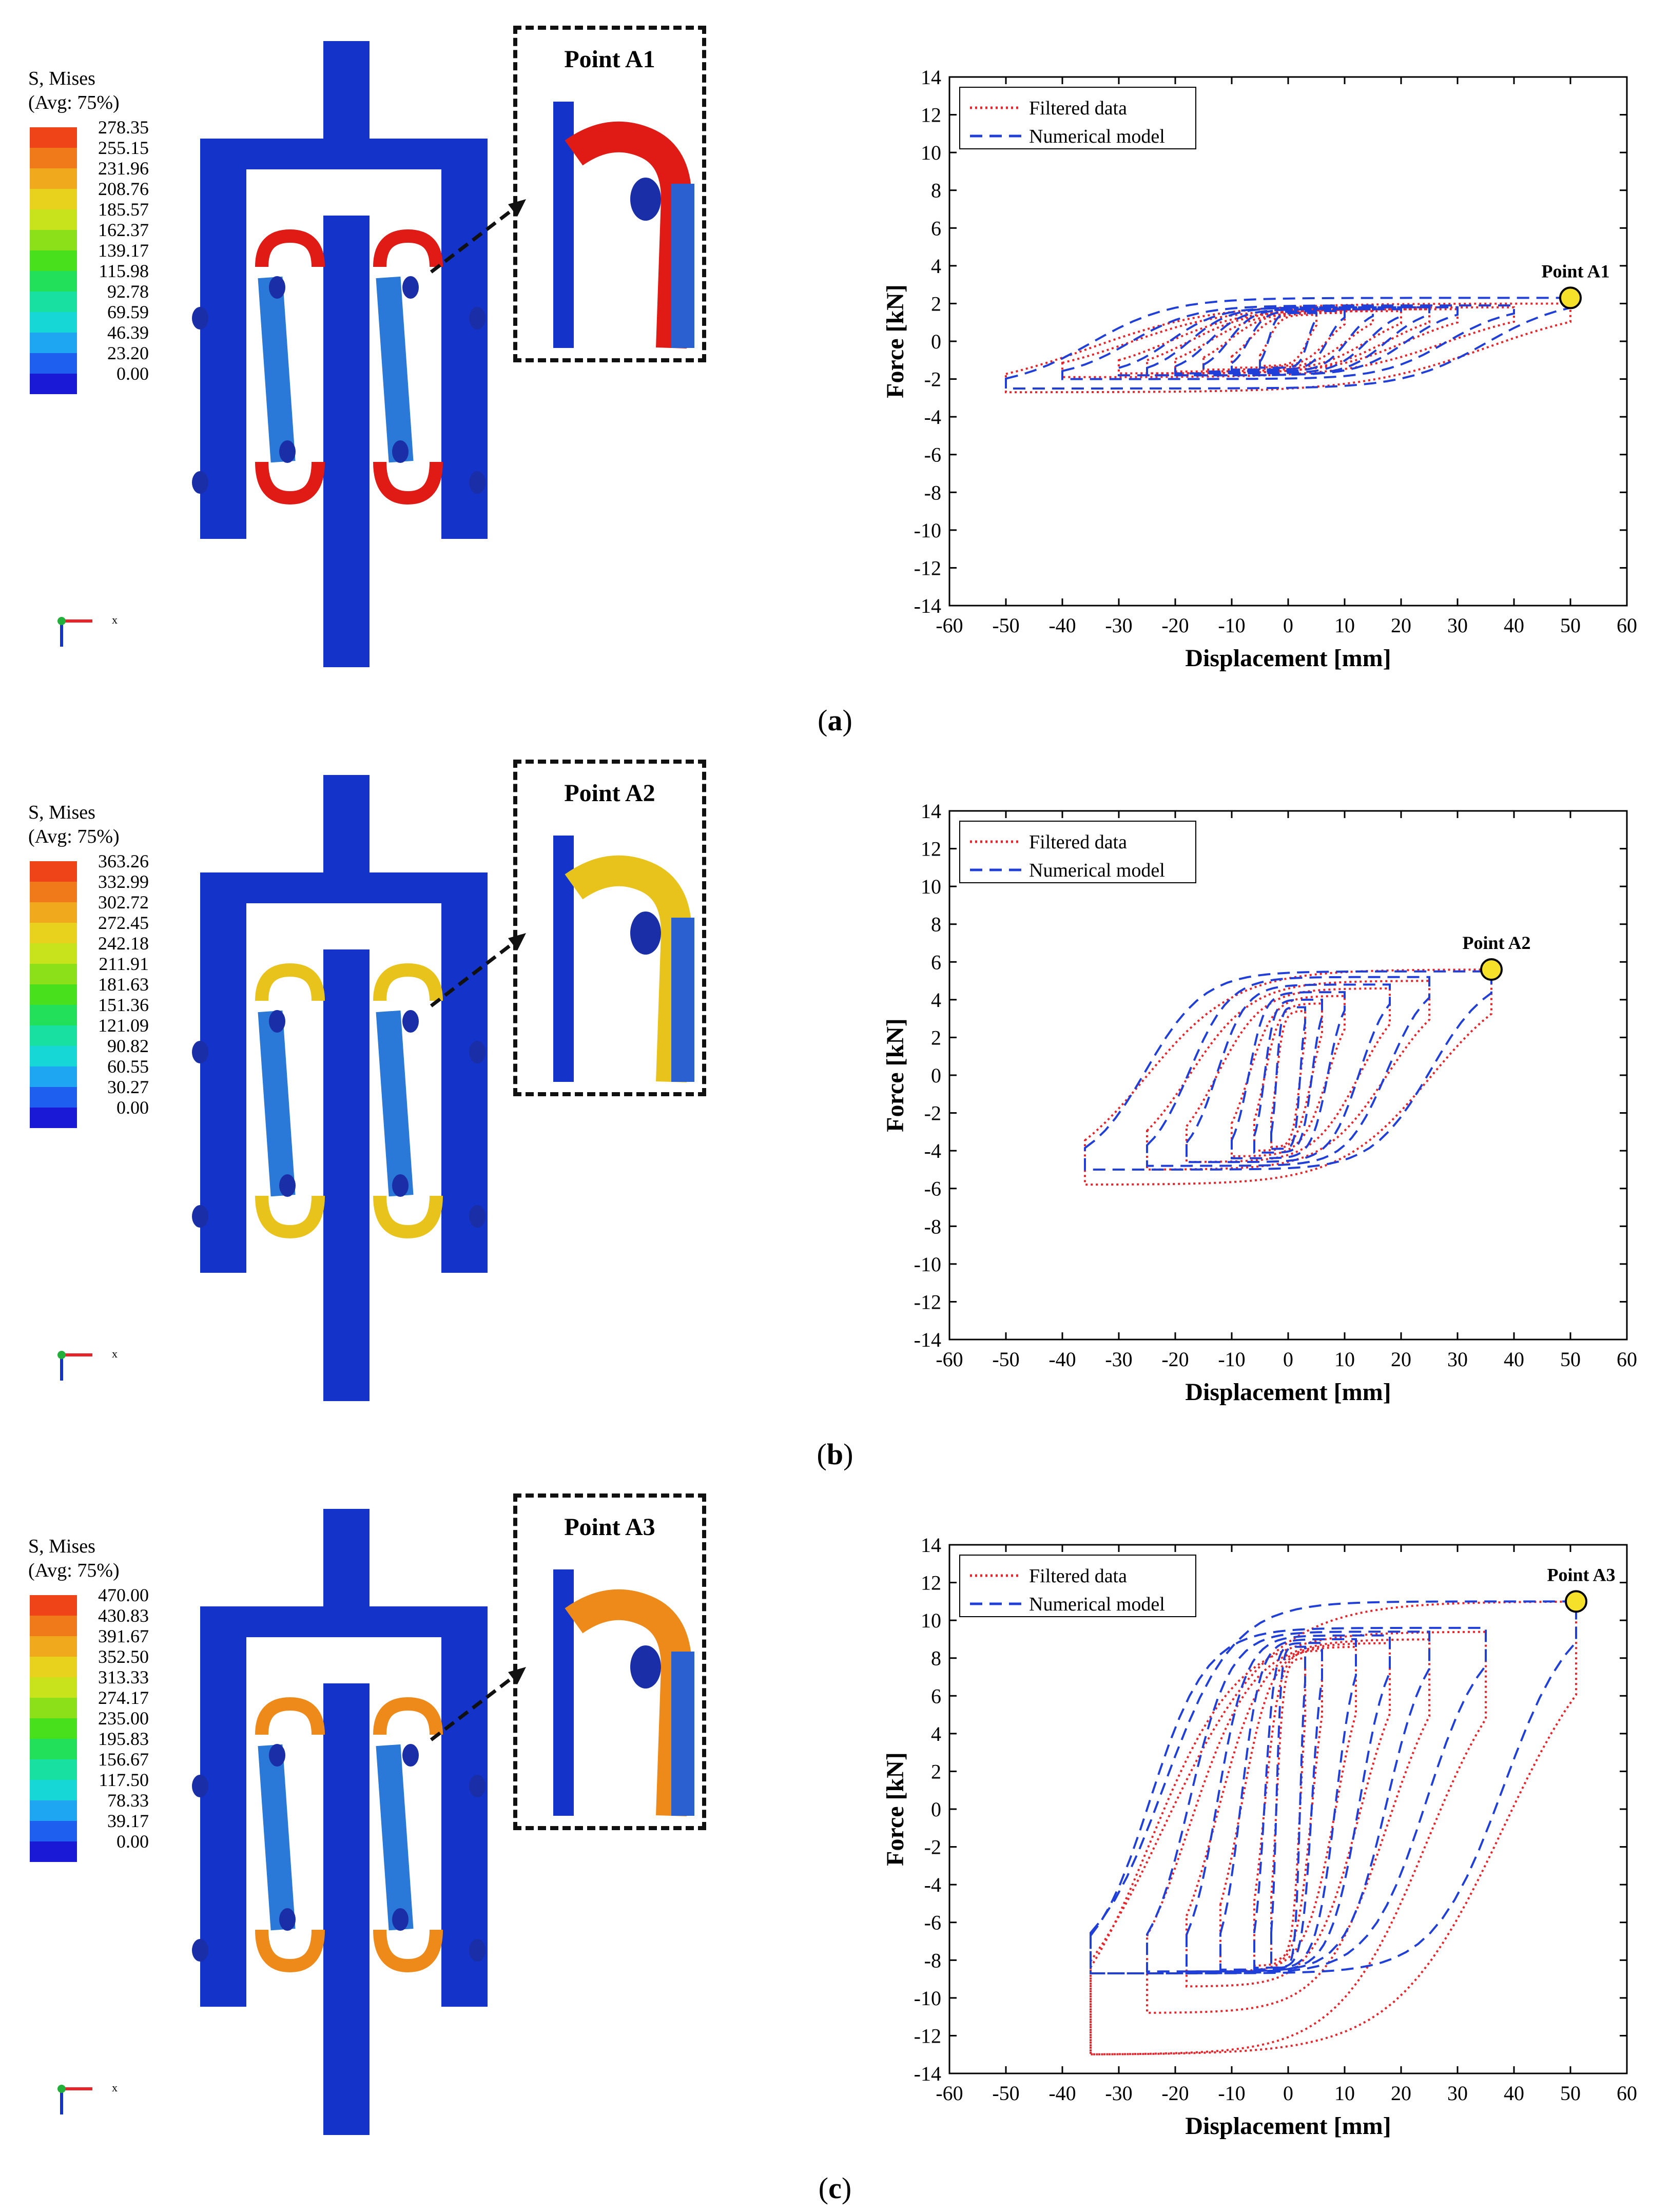 The image size is (1670, 2212). What do you see at coordinates (1231, 1359) in the screenshot?
I see `x-tick-label: -10` at bounding box center [1231, 1359].